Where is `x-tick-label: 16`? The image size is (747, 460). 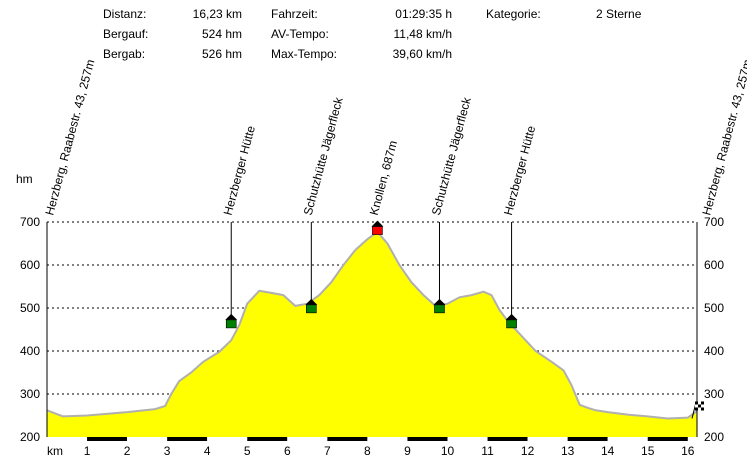
x-tick-label: 16 is located at coordinates (688, 451).